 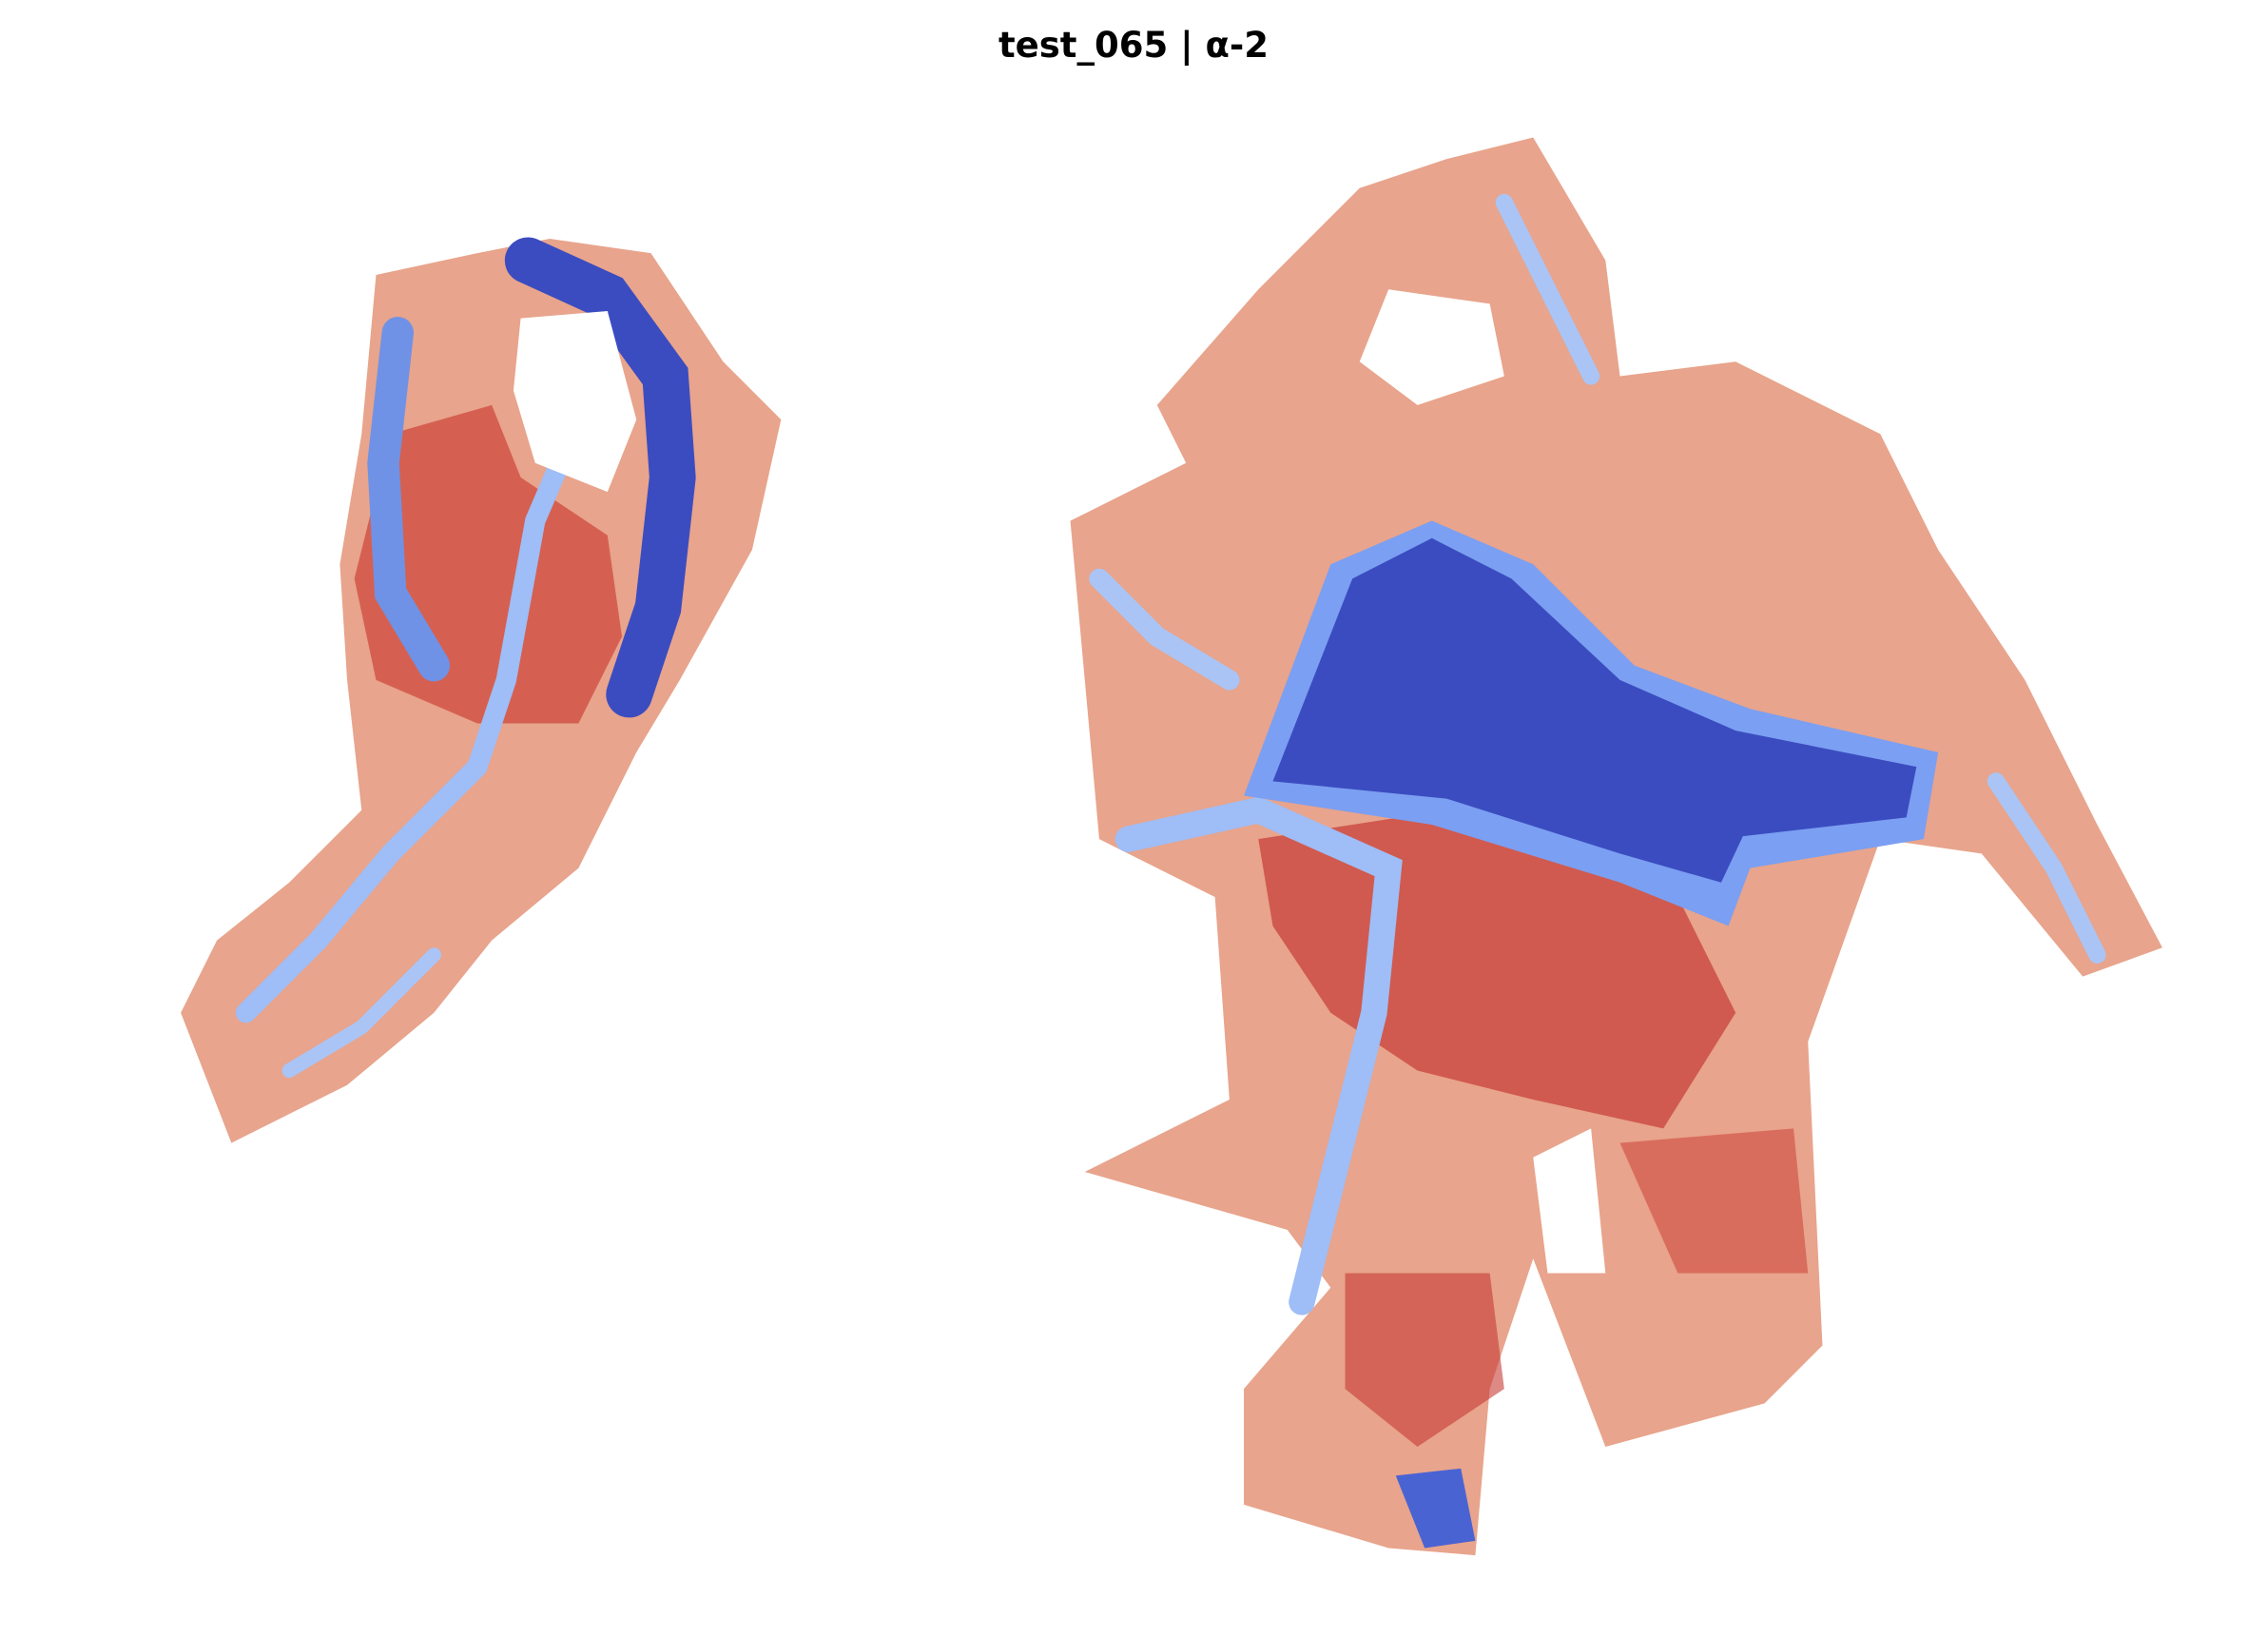 I want to click on channel-edge, so click(x=409, y=499).